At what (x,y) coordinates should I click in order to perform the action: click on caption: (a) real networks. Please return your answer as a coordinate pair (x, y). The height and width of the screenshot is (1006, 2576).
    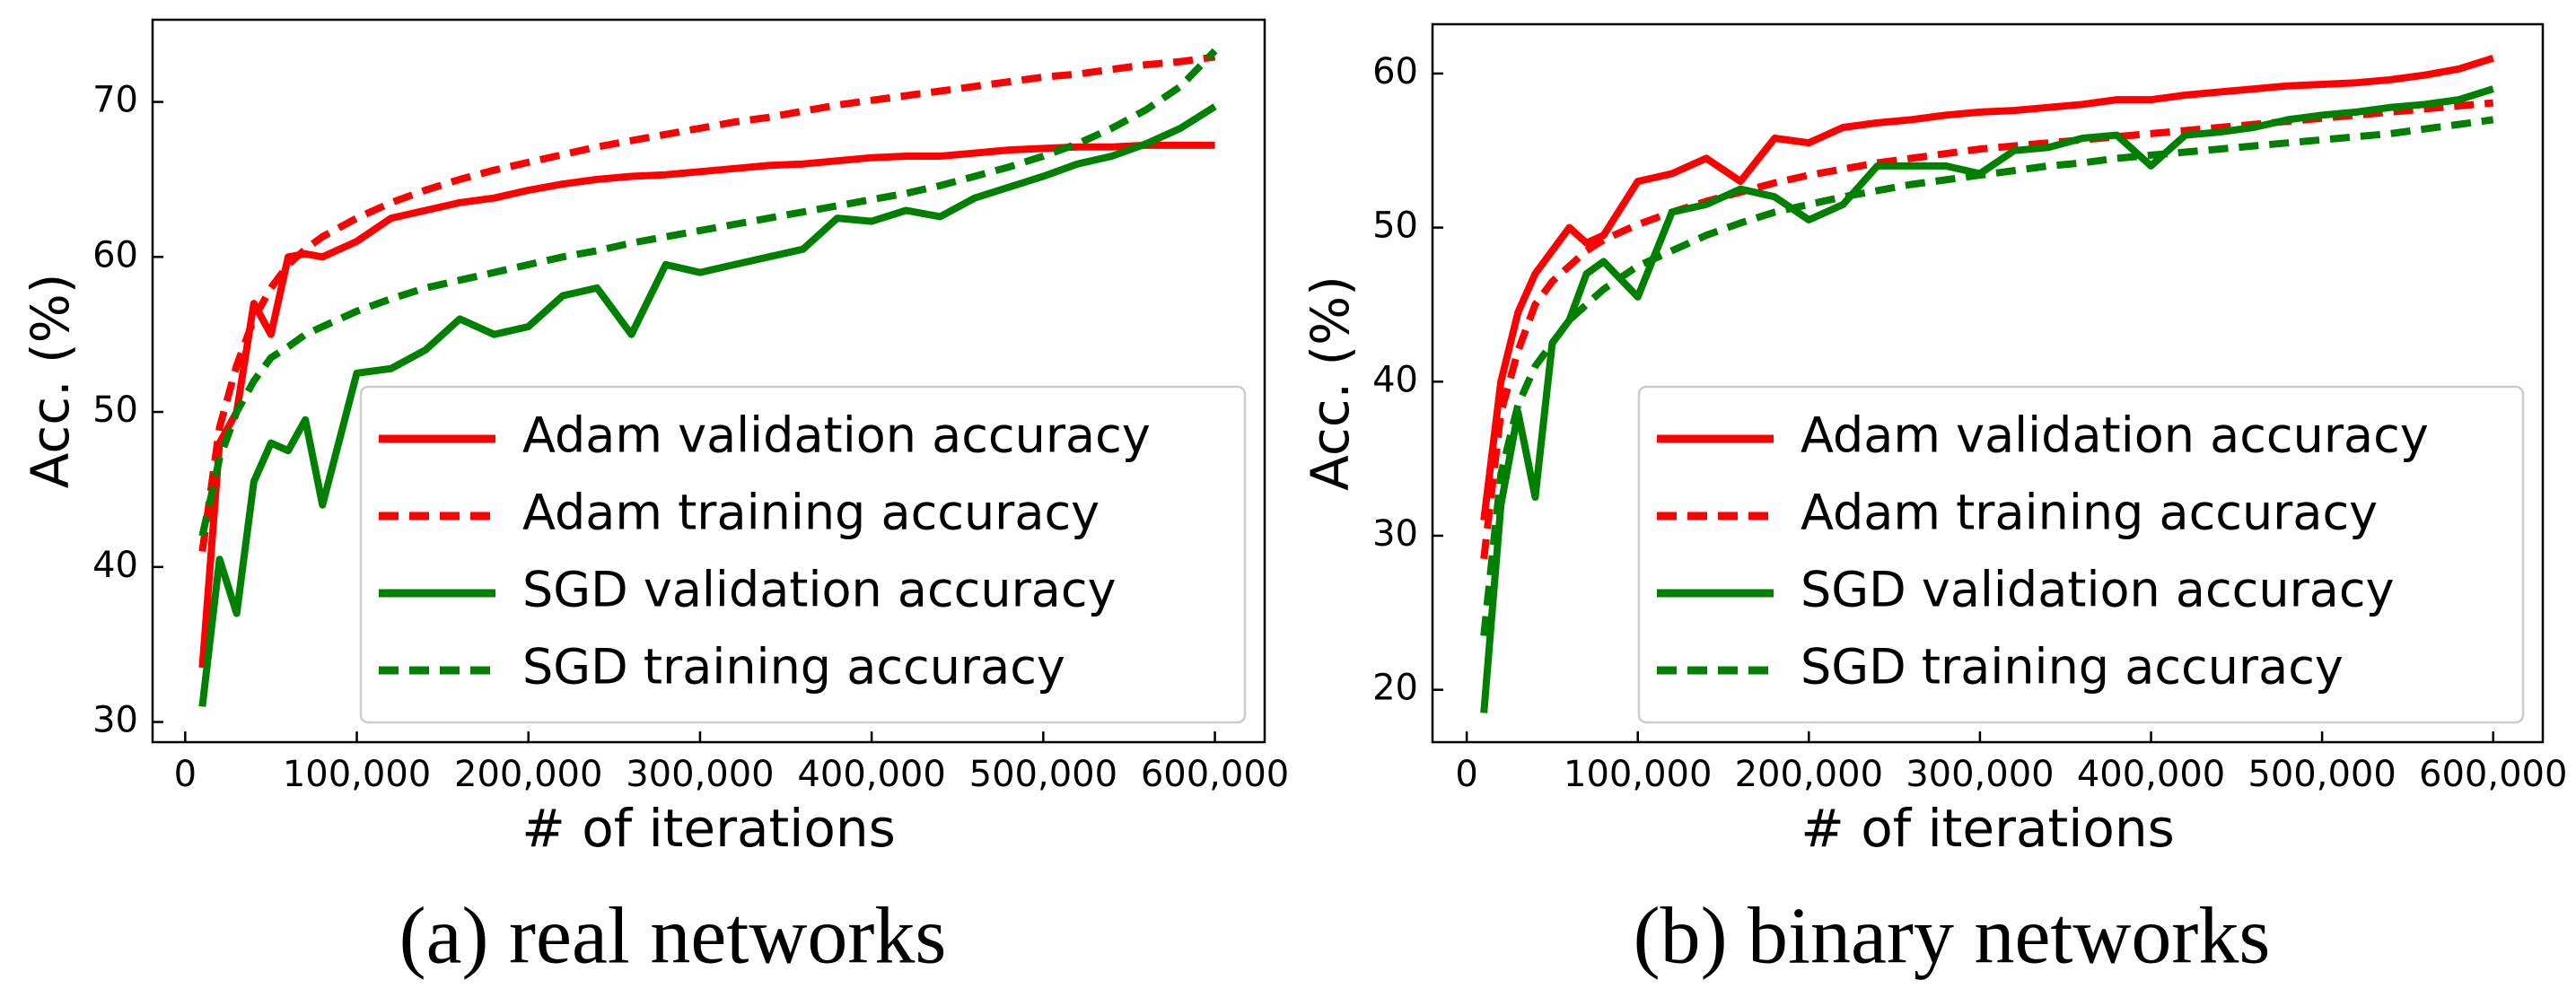
    Looking at the image, I should click on (673, 937).